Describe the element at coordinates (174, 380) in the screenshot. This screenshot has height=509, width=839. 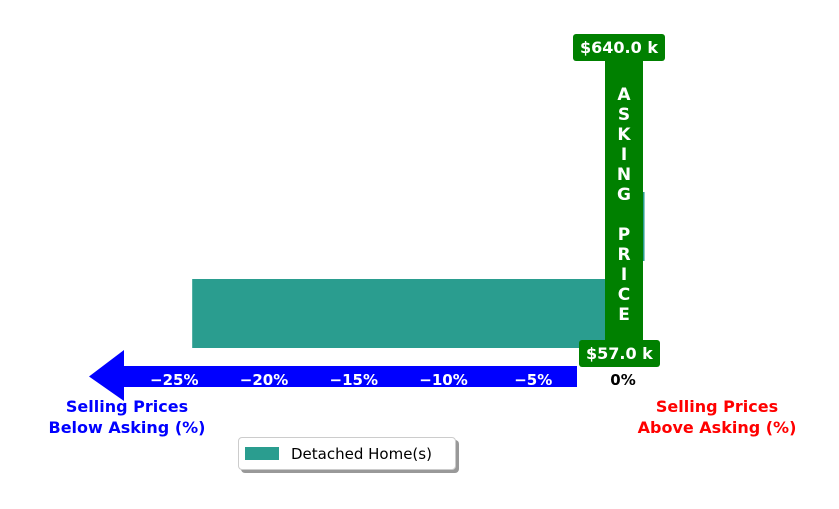
I see `tick-label-0: −25%` at that location.